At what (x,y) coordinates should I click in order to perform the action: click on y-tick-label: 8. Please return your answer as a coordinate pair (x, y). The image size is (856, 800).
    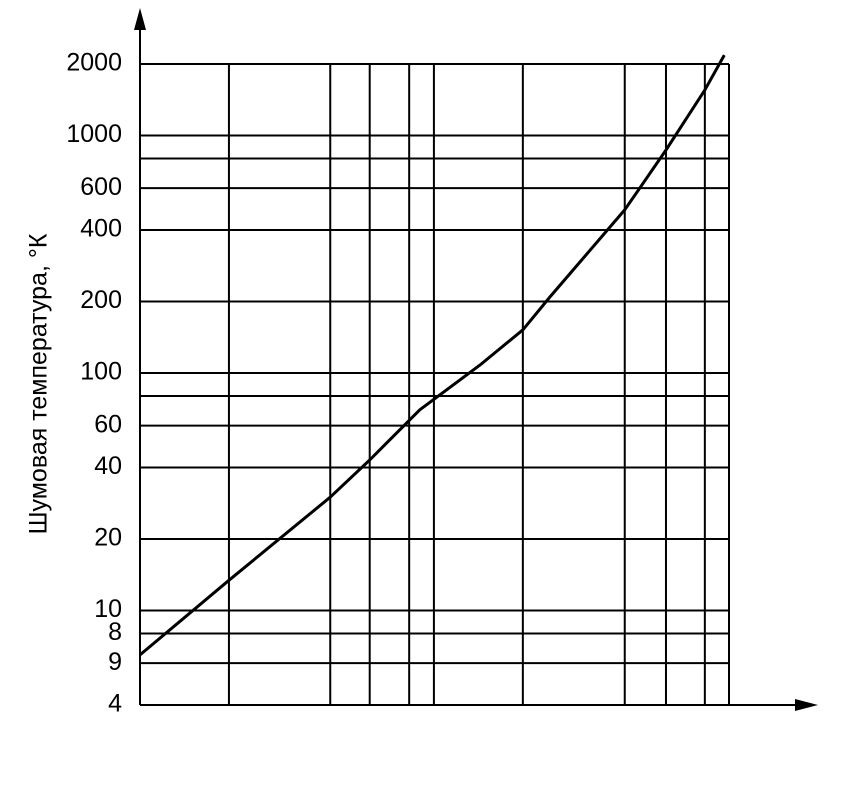
    Looking at the image, I should click on (115, 632).